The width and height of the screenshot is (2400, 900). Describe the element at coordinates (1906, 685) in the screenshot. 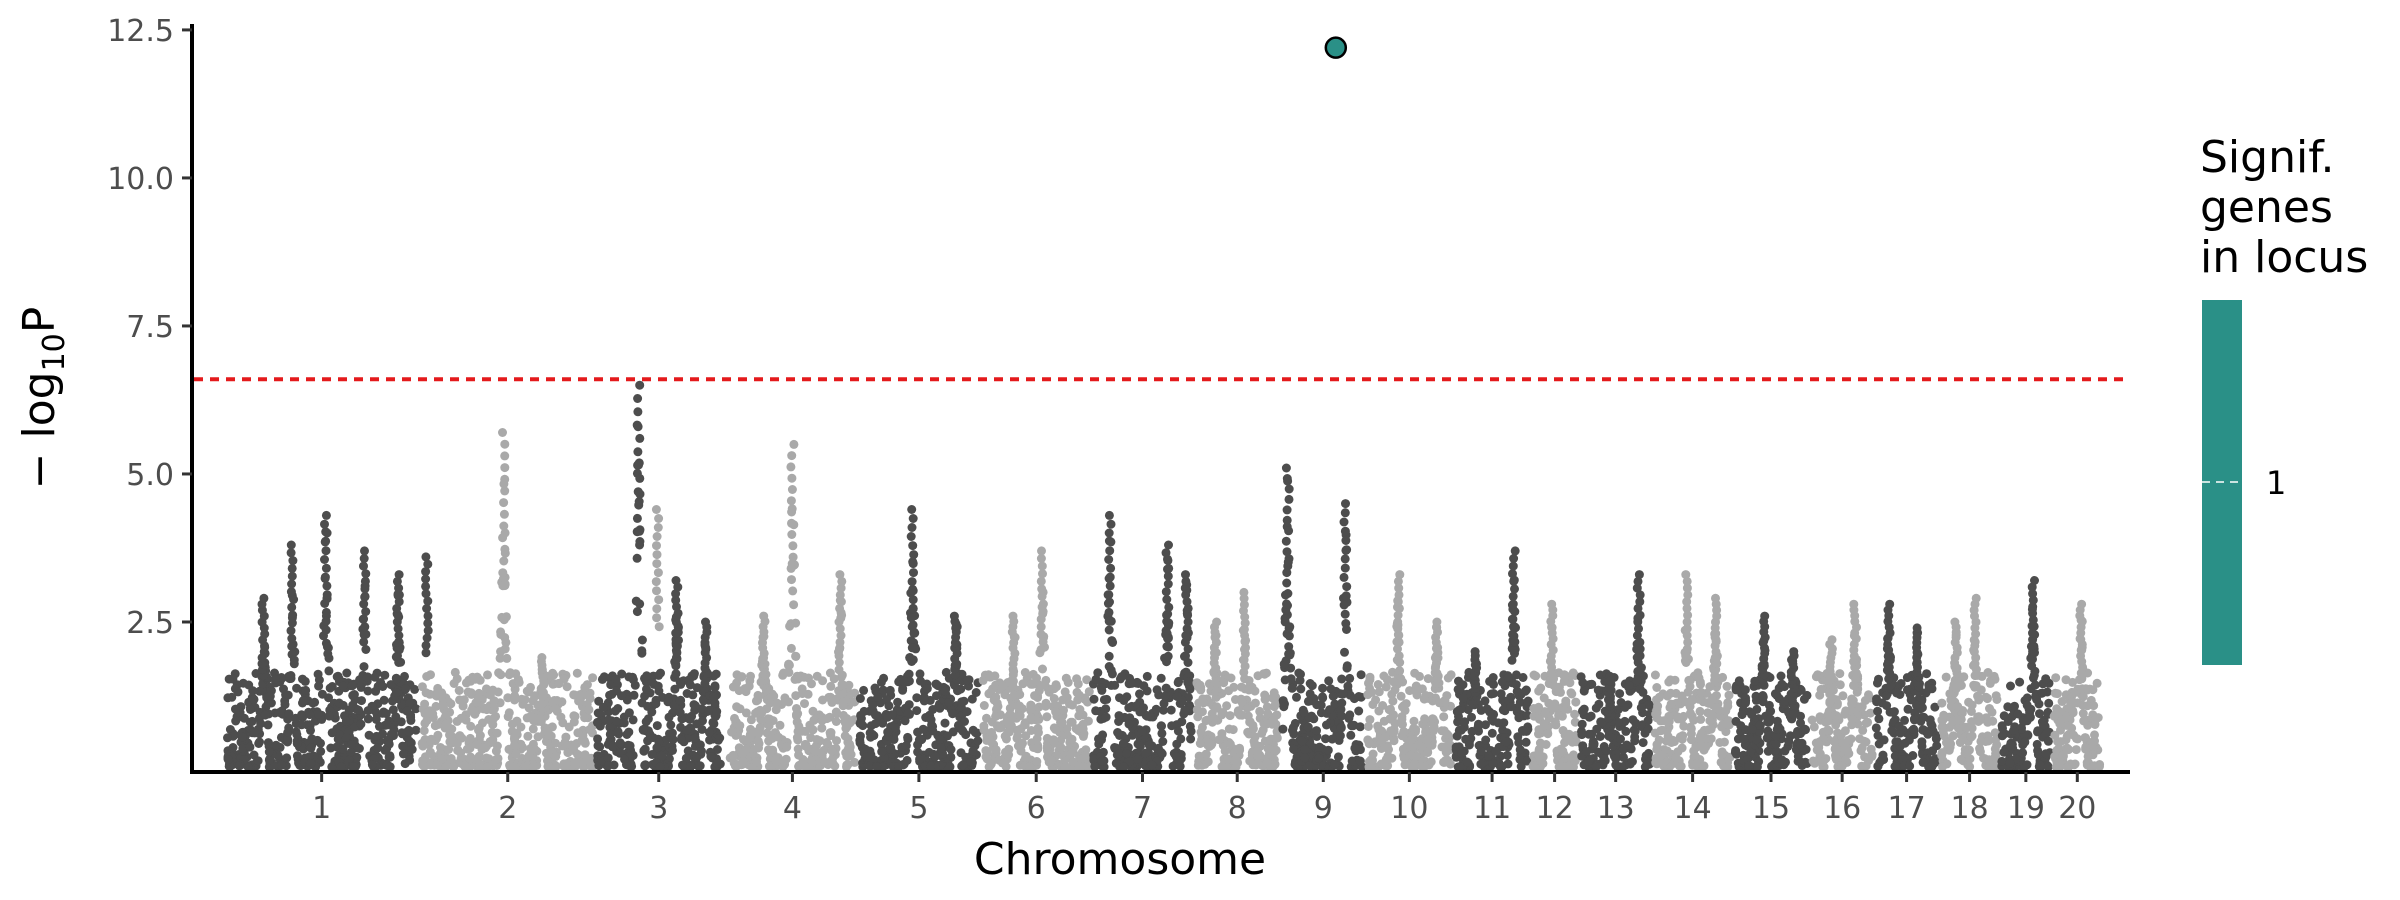

I see `chromosome-17-points` at that location.